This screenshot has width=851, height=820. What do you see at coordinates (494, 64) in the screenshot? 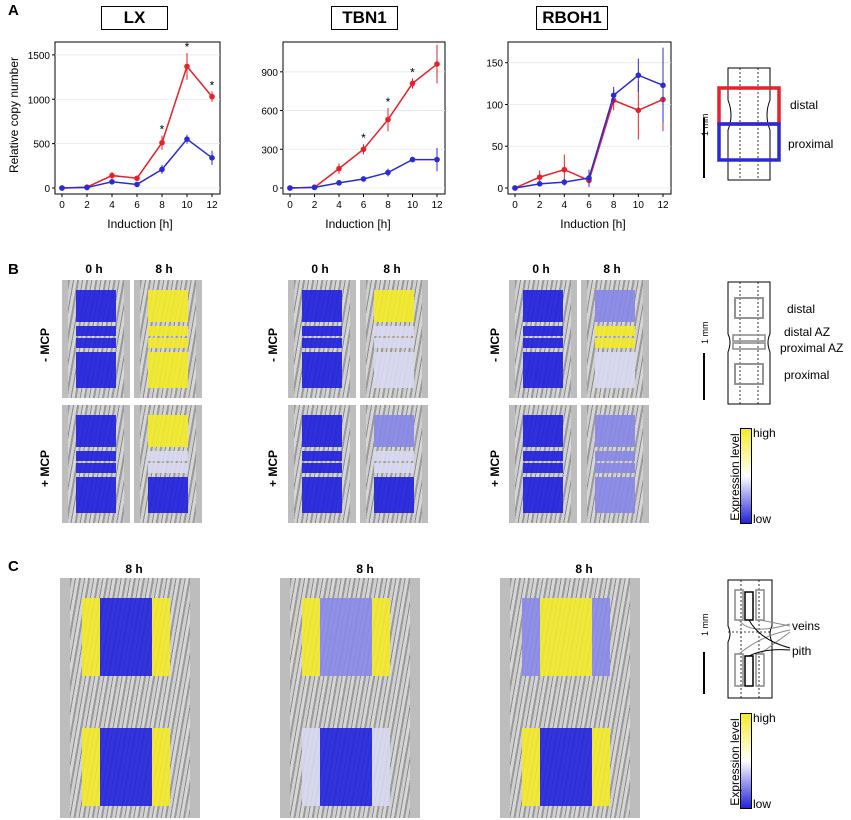
I see `y-tick-label: 150` at bounding box center [494, 64].